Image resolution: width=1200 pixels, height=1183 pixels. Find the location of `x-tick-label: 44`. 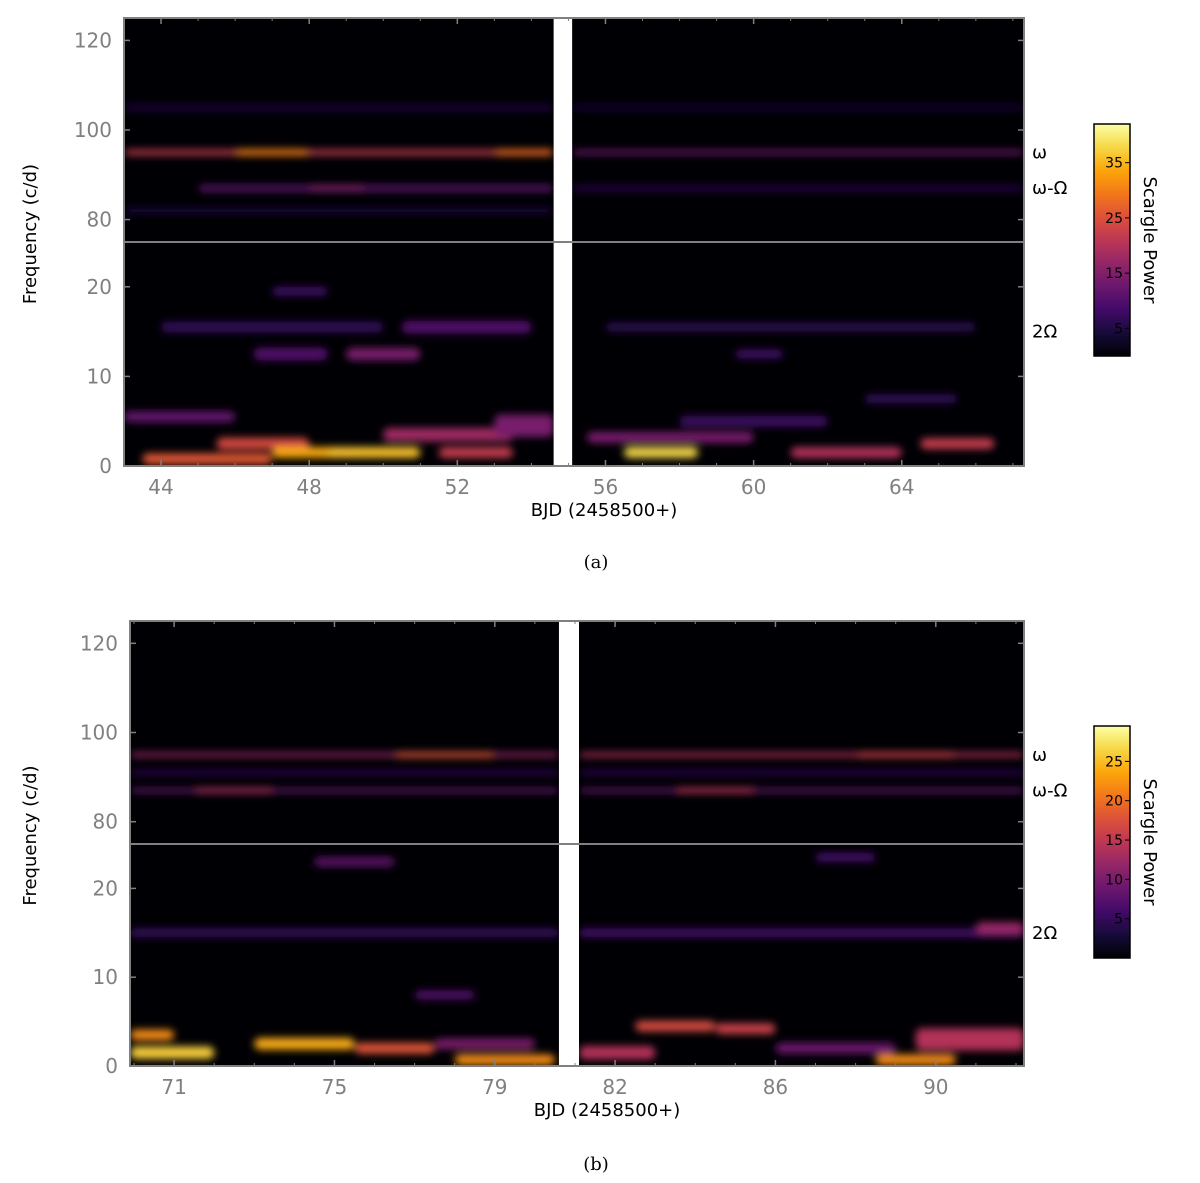

x-tick-label: 44 is located at coordinates (160, 487).